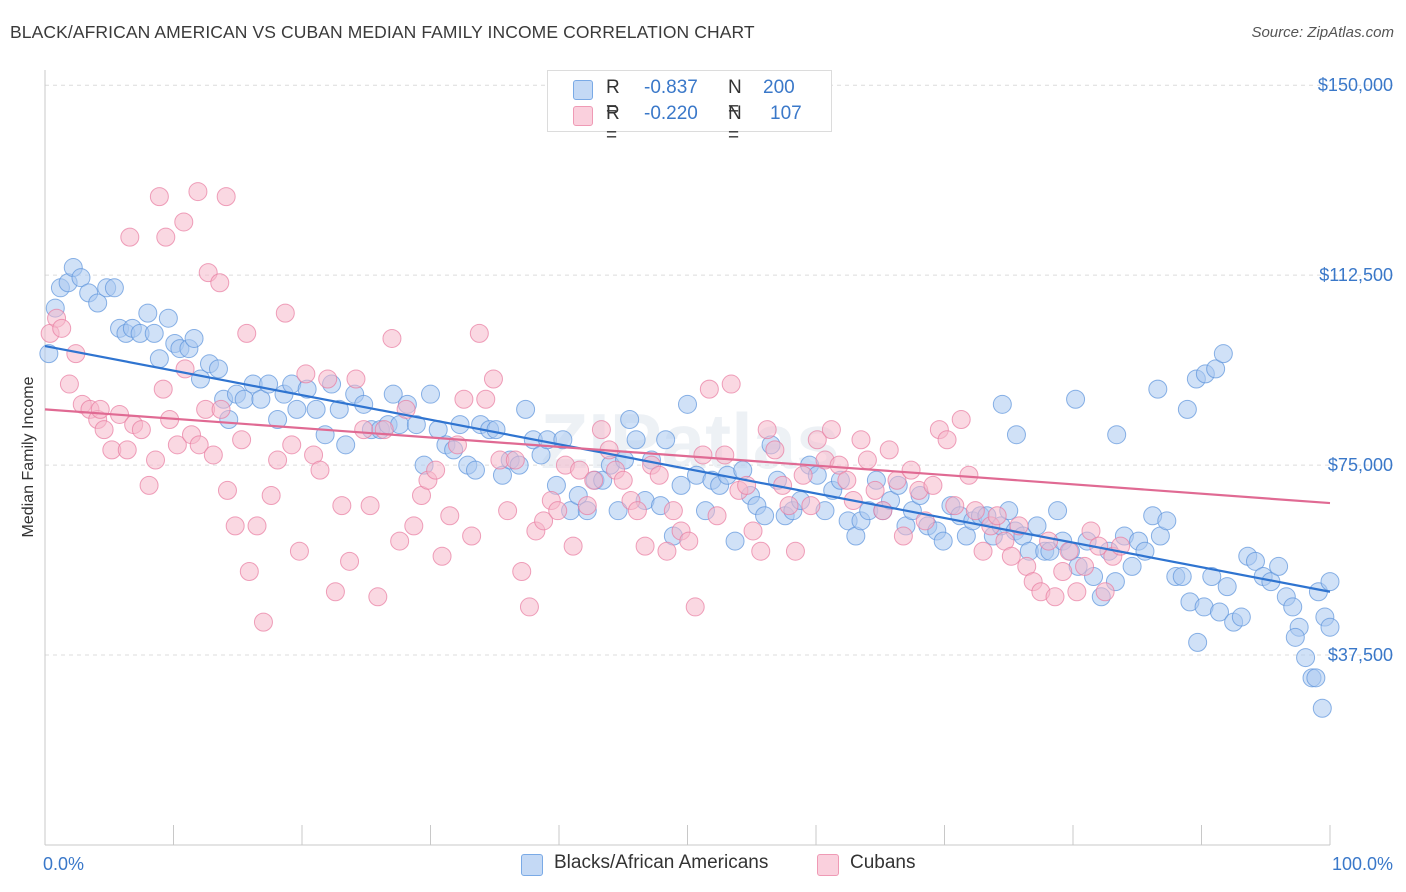 The height and width of the screenshot is (892, 1406). I want to click on y-tick-labels: $37,500 $75,000 $112,500 $150,000, so click(1355, 370).